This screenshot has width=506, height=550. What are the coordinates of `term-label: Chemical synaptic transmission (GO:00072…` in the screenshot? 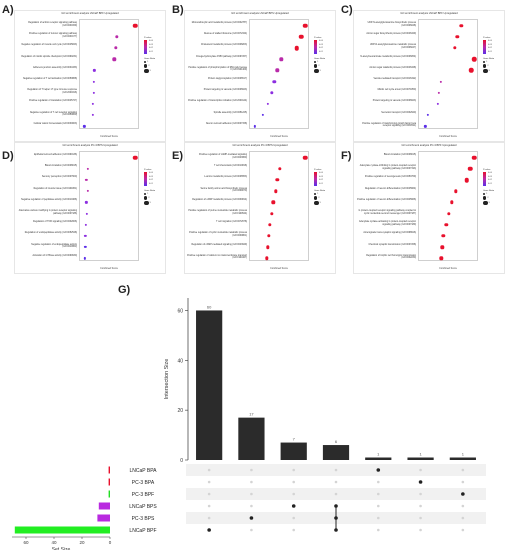 It's located at (392, 244).